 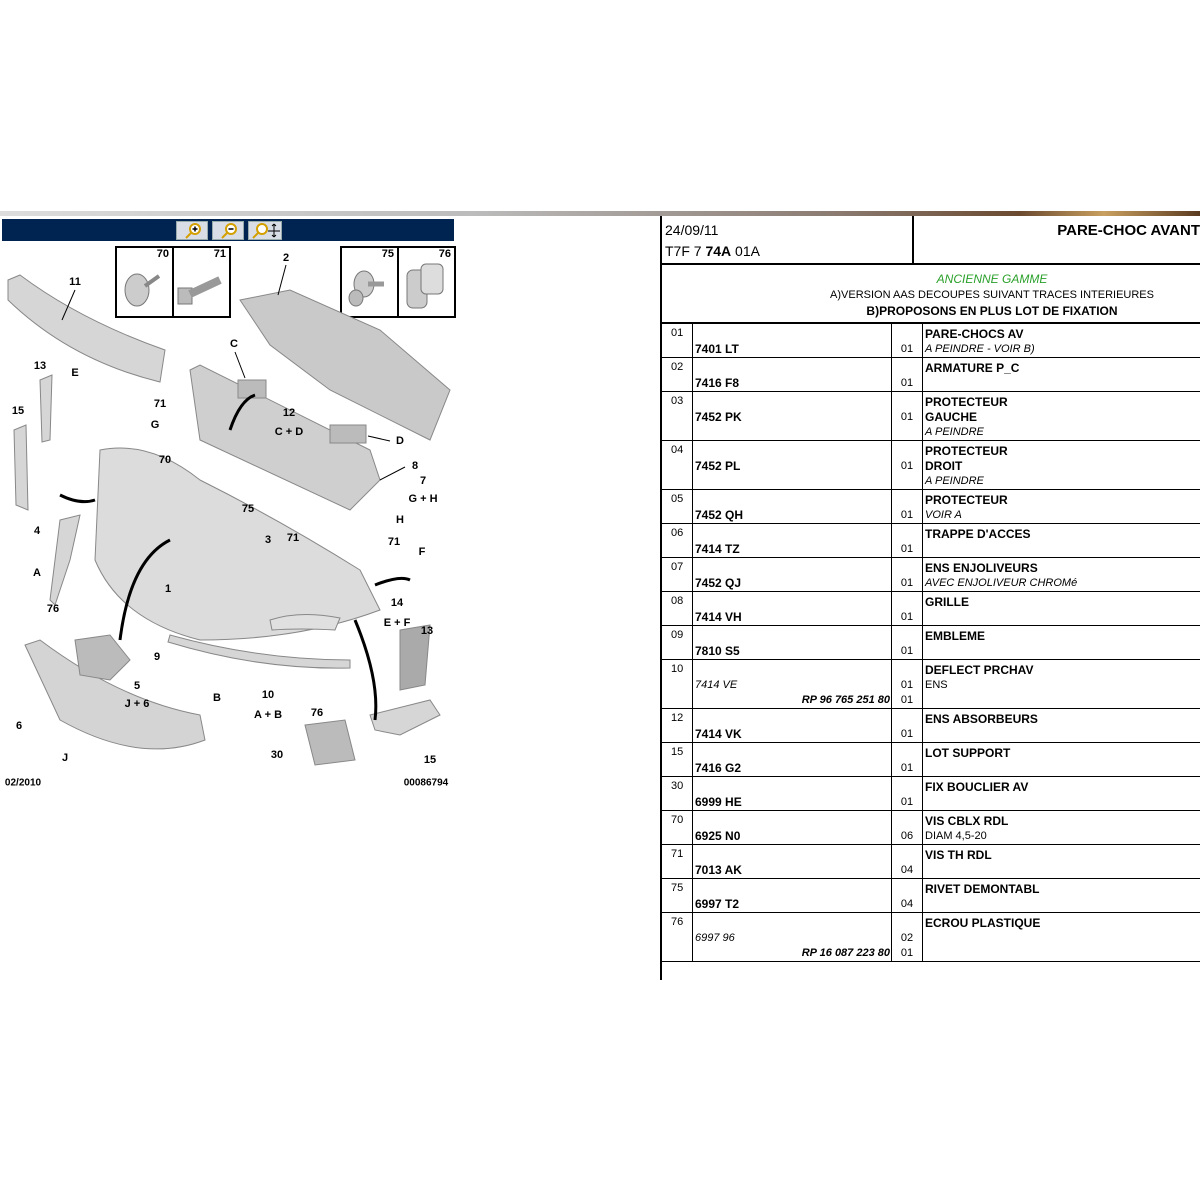 I want to click on item-number: 03, so click(x=677, y=401).